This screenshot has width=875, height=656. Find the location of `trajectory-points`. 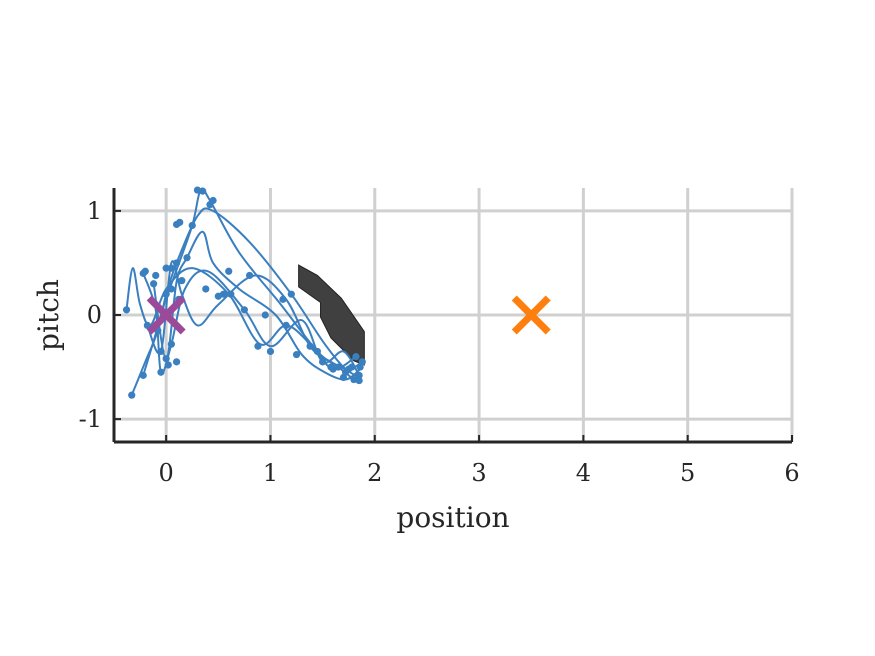

trajectory-points is located at coordinates (244, 292).